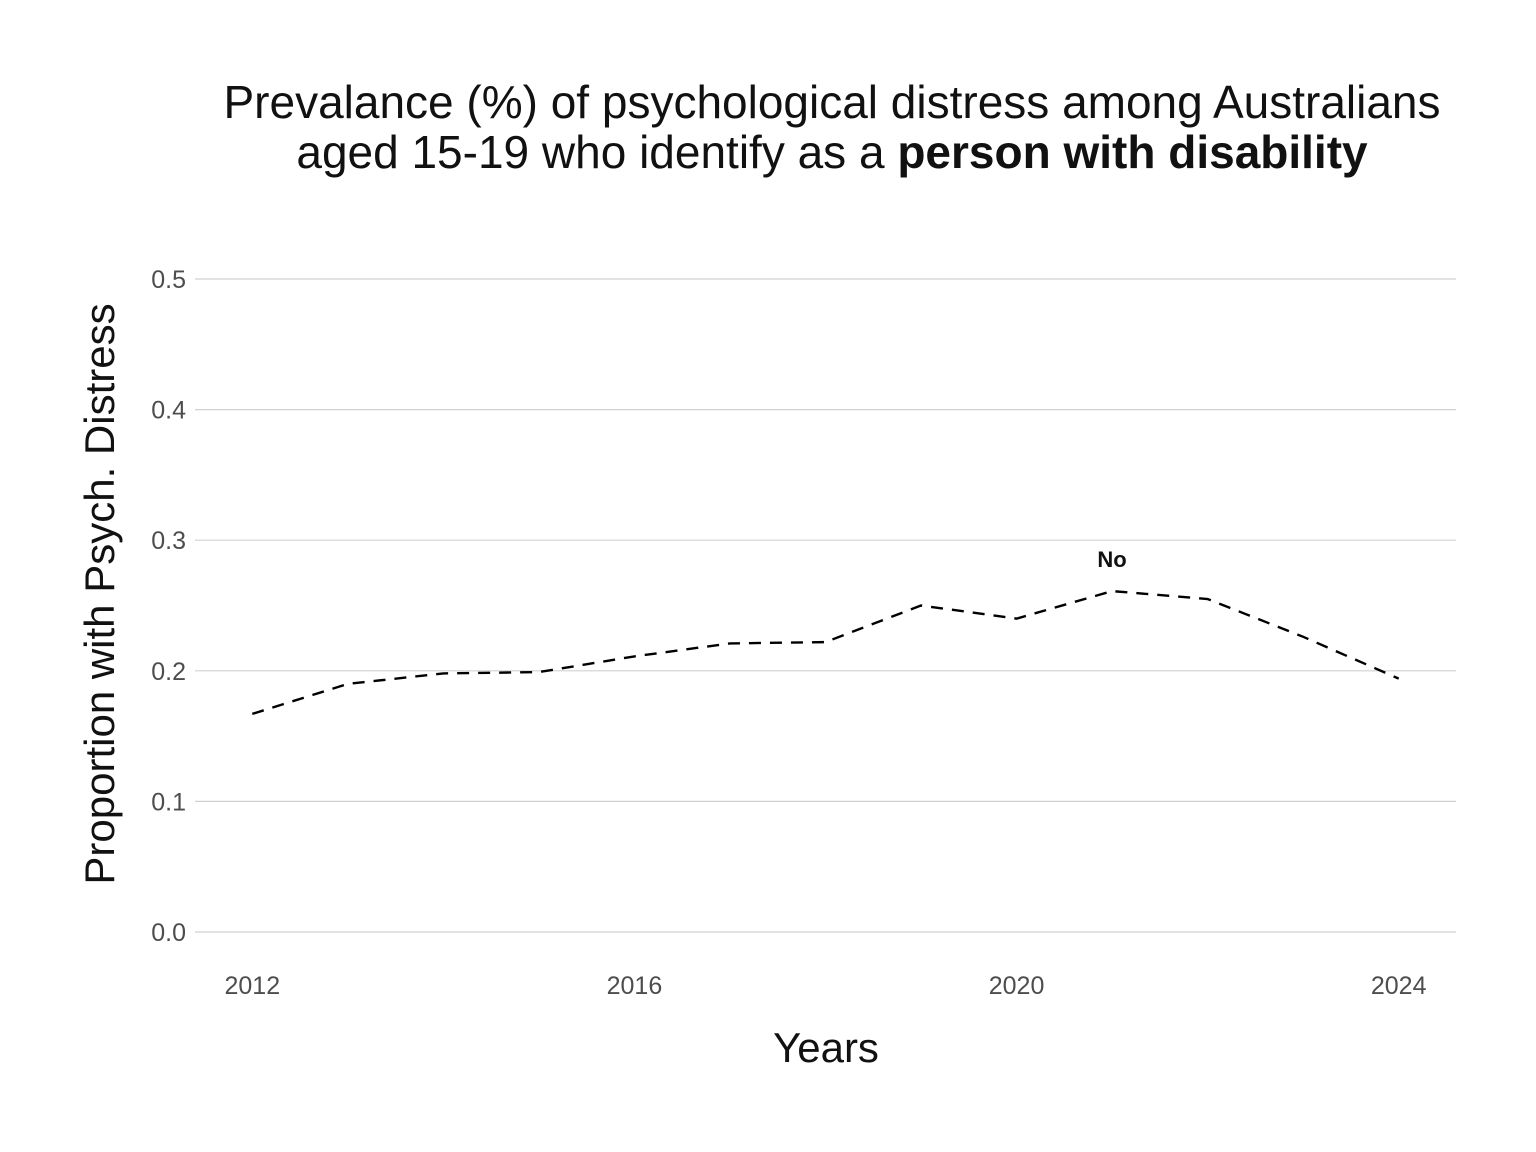 The height and width of the screenshot is (1152, 1536). What do you see at coordinates (168, 672) in the screenshot?
I see `y-tick-label: 0.2` at bounding box center [168, 672].